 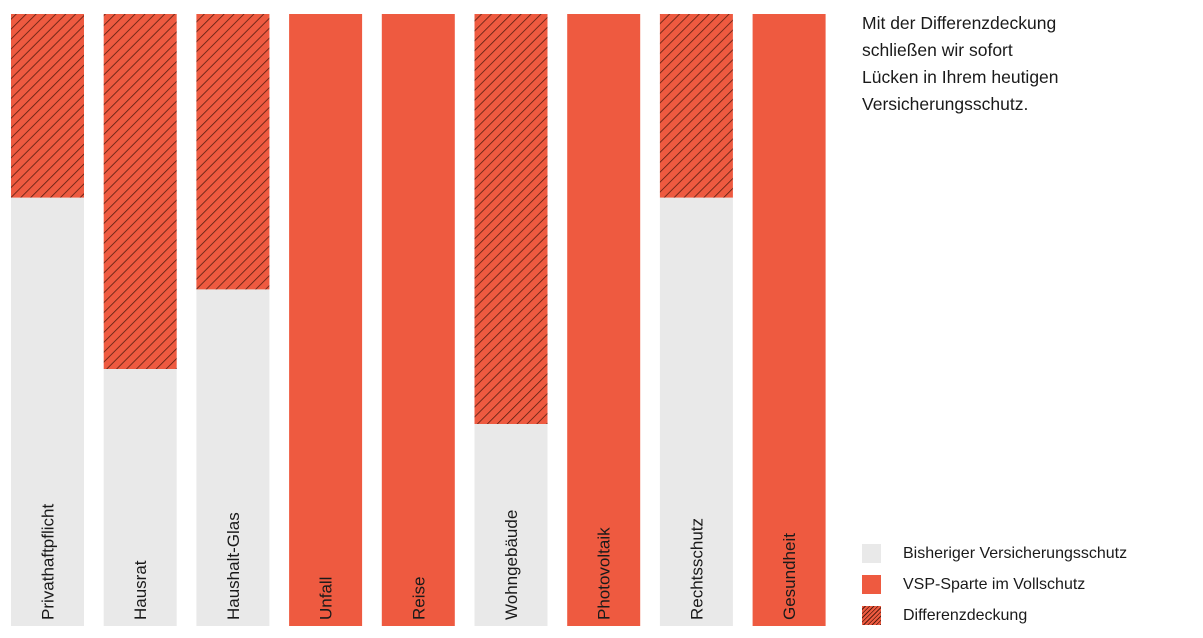 I want to click on bar-segment-difference-privathaftpflicht, so click(x=47, y=106).